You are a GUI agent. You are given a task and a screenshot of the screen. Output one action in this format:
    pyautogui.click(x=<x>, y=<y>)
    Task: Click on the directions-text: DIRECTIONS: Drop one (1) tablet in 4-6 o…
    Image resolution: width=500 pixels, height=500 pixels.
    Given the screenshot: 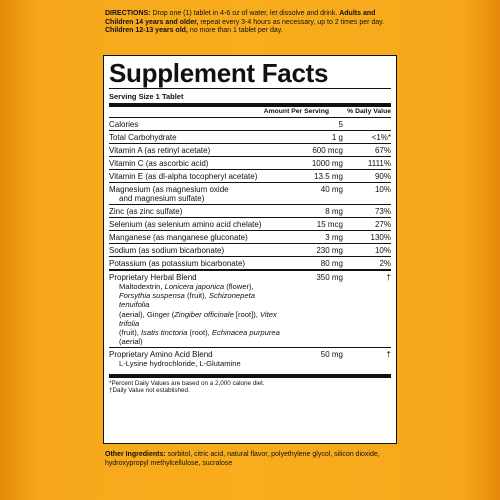 What is the action you would take?
    pyautogui.click(x=255, y=23)
    